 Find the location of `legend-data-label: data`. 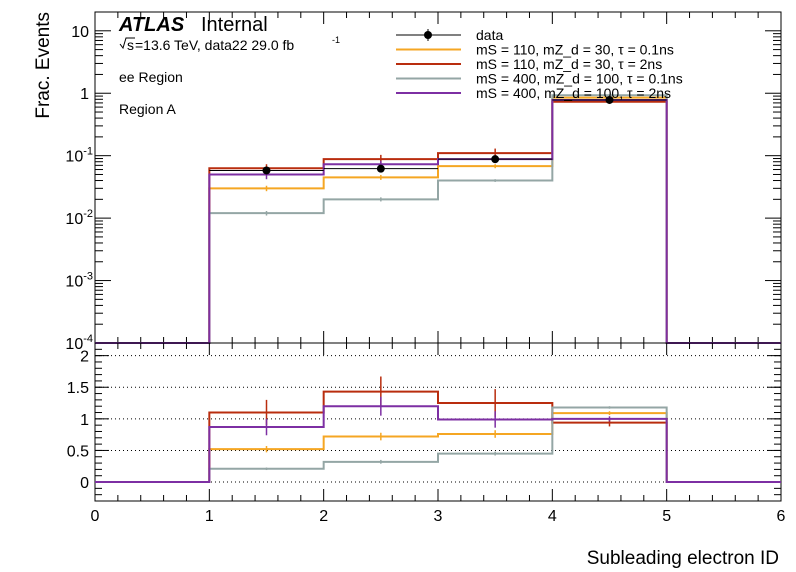

legend-data-label: data is located at coordinates (489, 35).